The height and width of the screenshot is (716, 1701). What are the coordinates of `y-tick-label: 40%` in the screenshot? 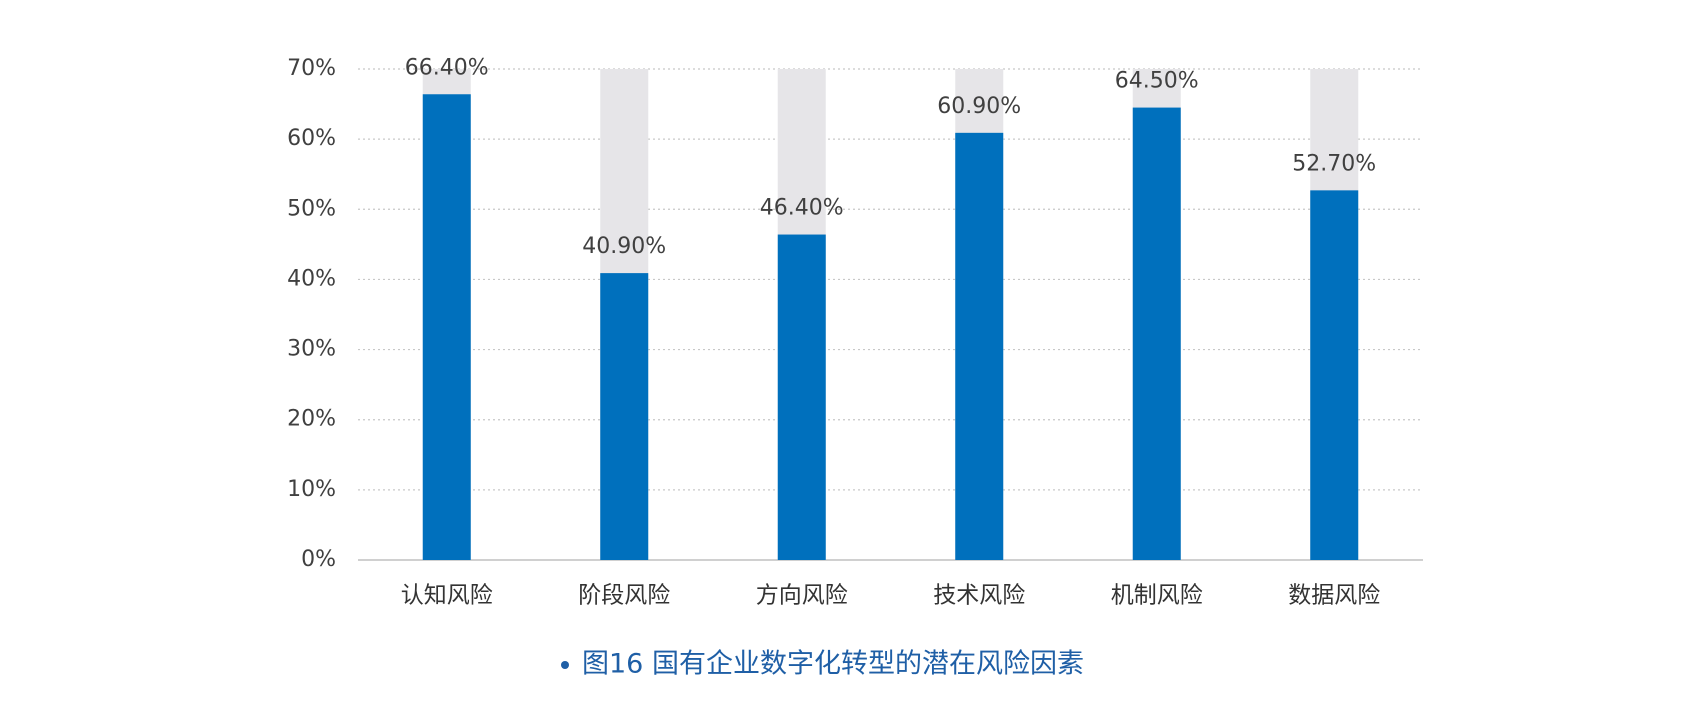 It's located at (311, 278).